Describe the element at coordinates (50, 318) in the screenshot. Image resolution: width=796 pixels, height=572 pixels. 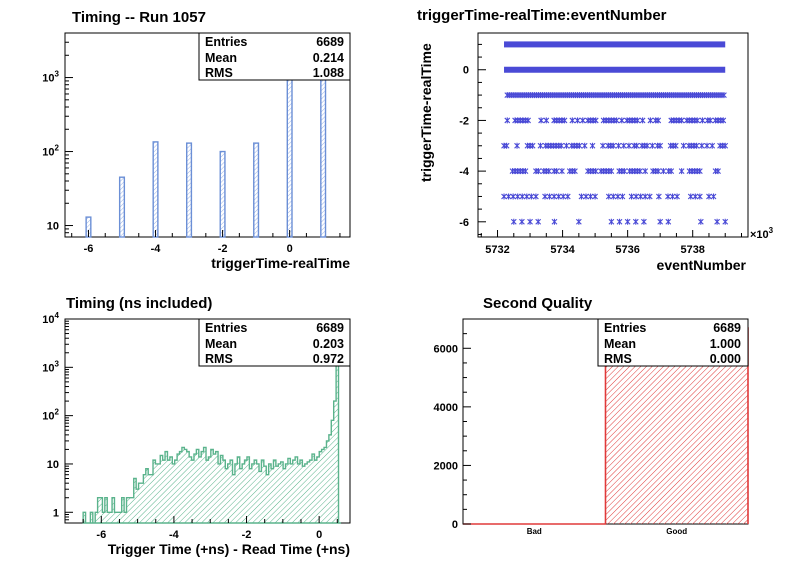
I see `y-tick-label: 10⁴` at that location.